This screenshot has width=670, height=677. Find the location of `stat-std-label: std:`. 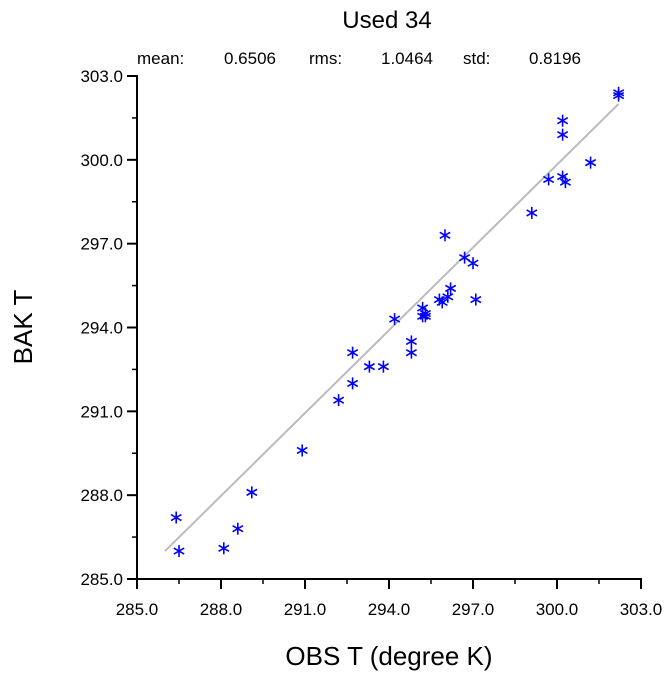

stat-std-label: std: is located at coordinates (476, 58).